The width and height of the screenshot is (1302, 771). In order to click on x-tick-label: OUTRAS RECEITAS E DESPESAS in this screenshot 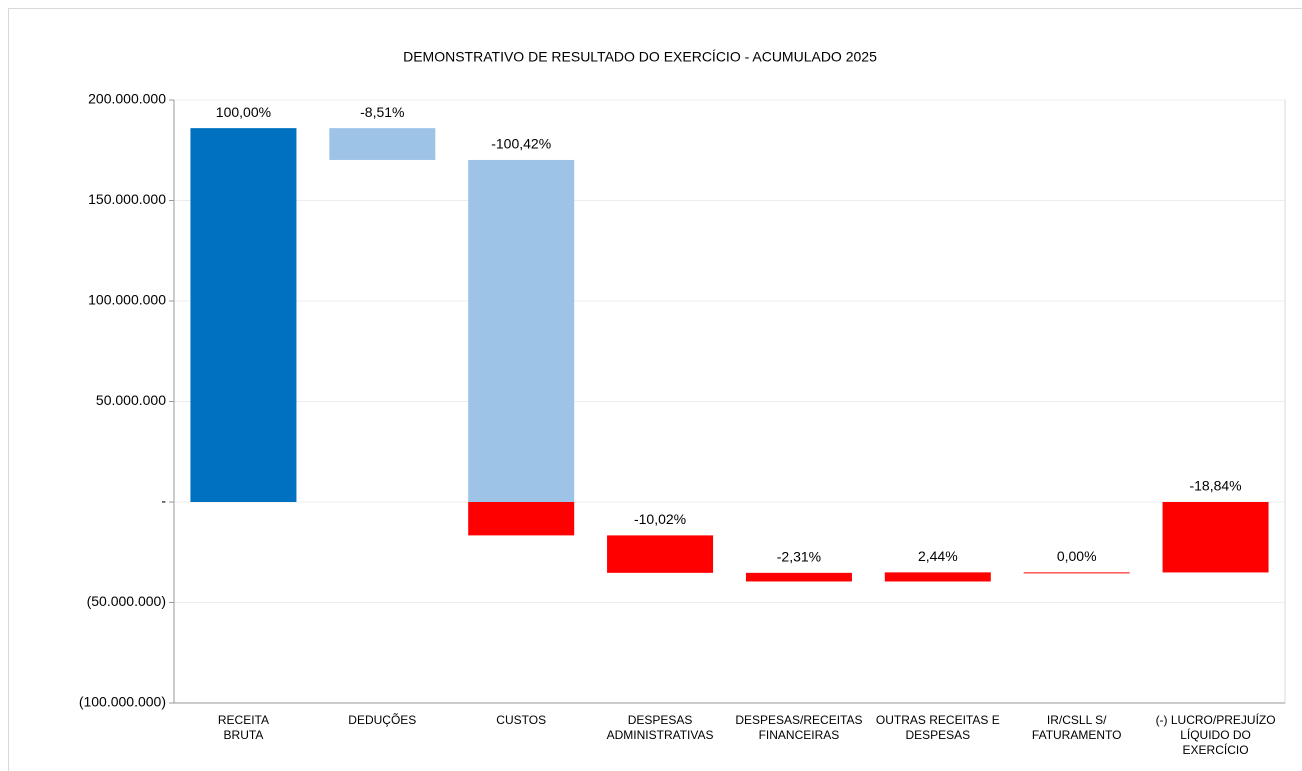, I will do `click(937, 727)`.